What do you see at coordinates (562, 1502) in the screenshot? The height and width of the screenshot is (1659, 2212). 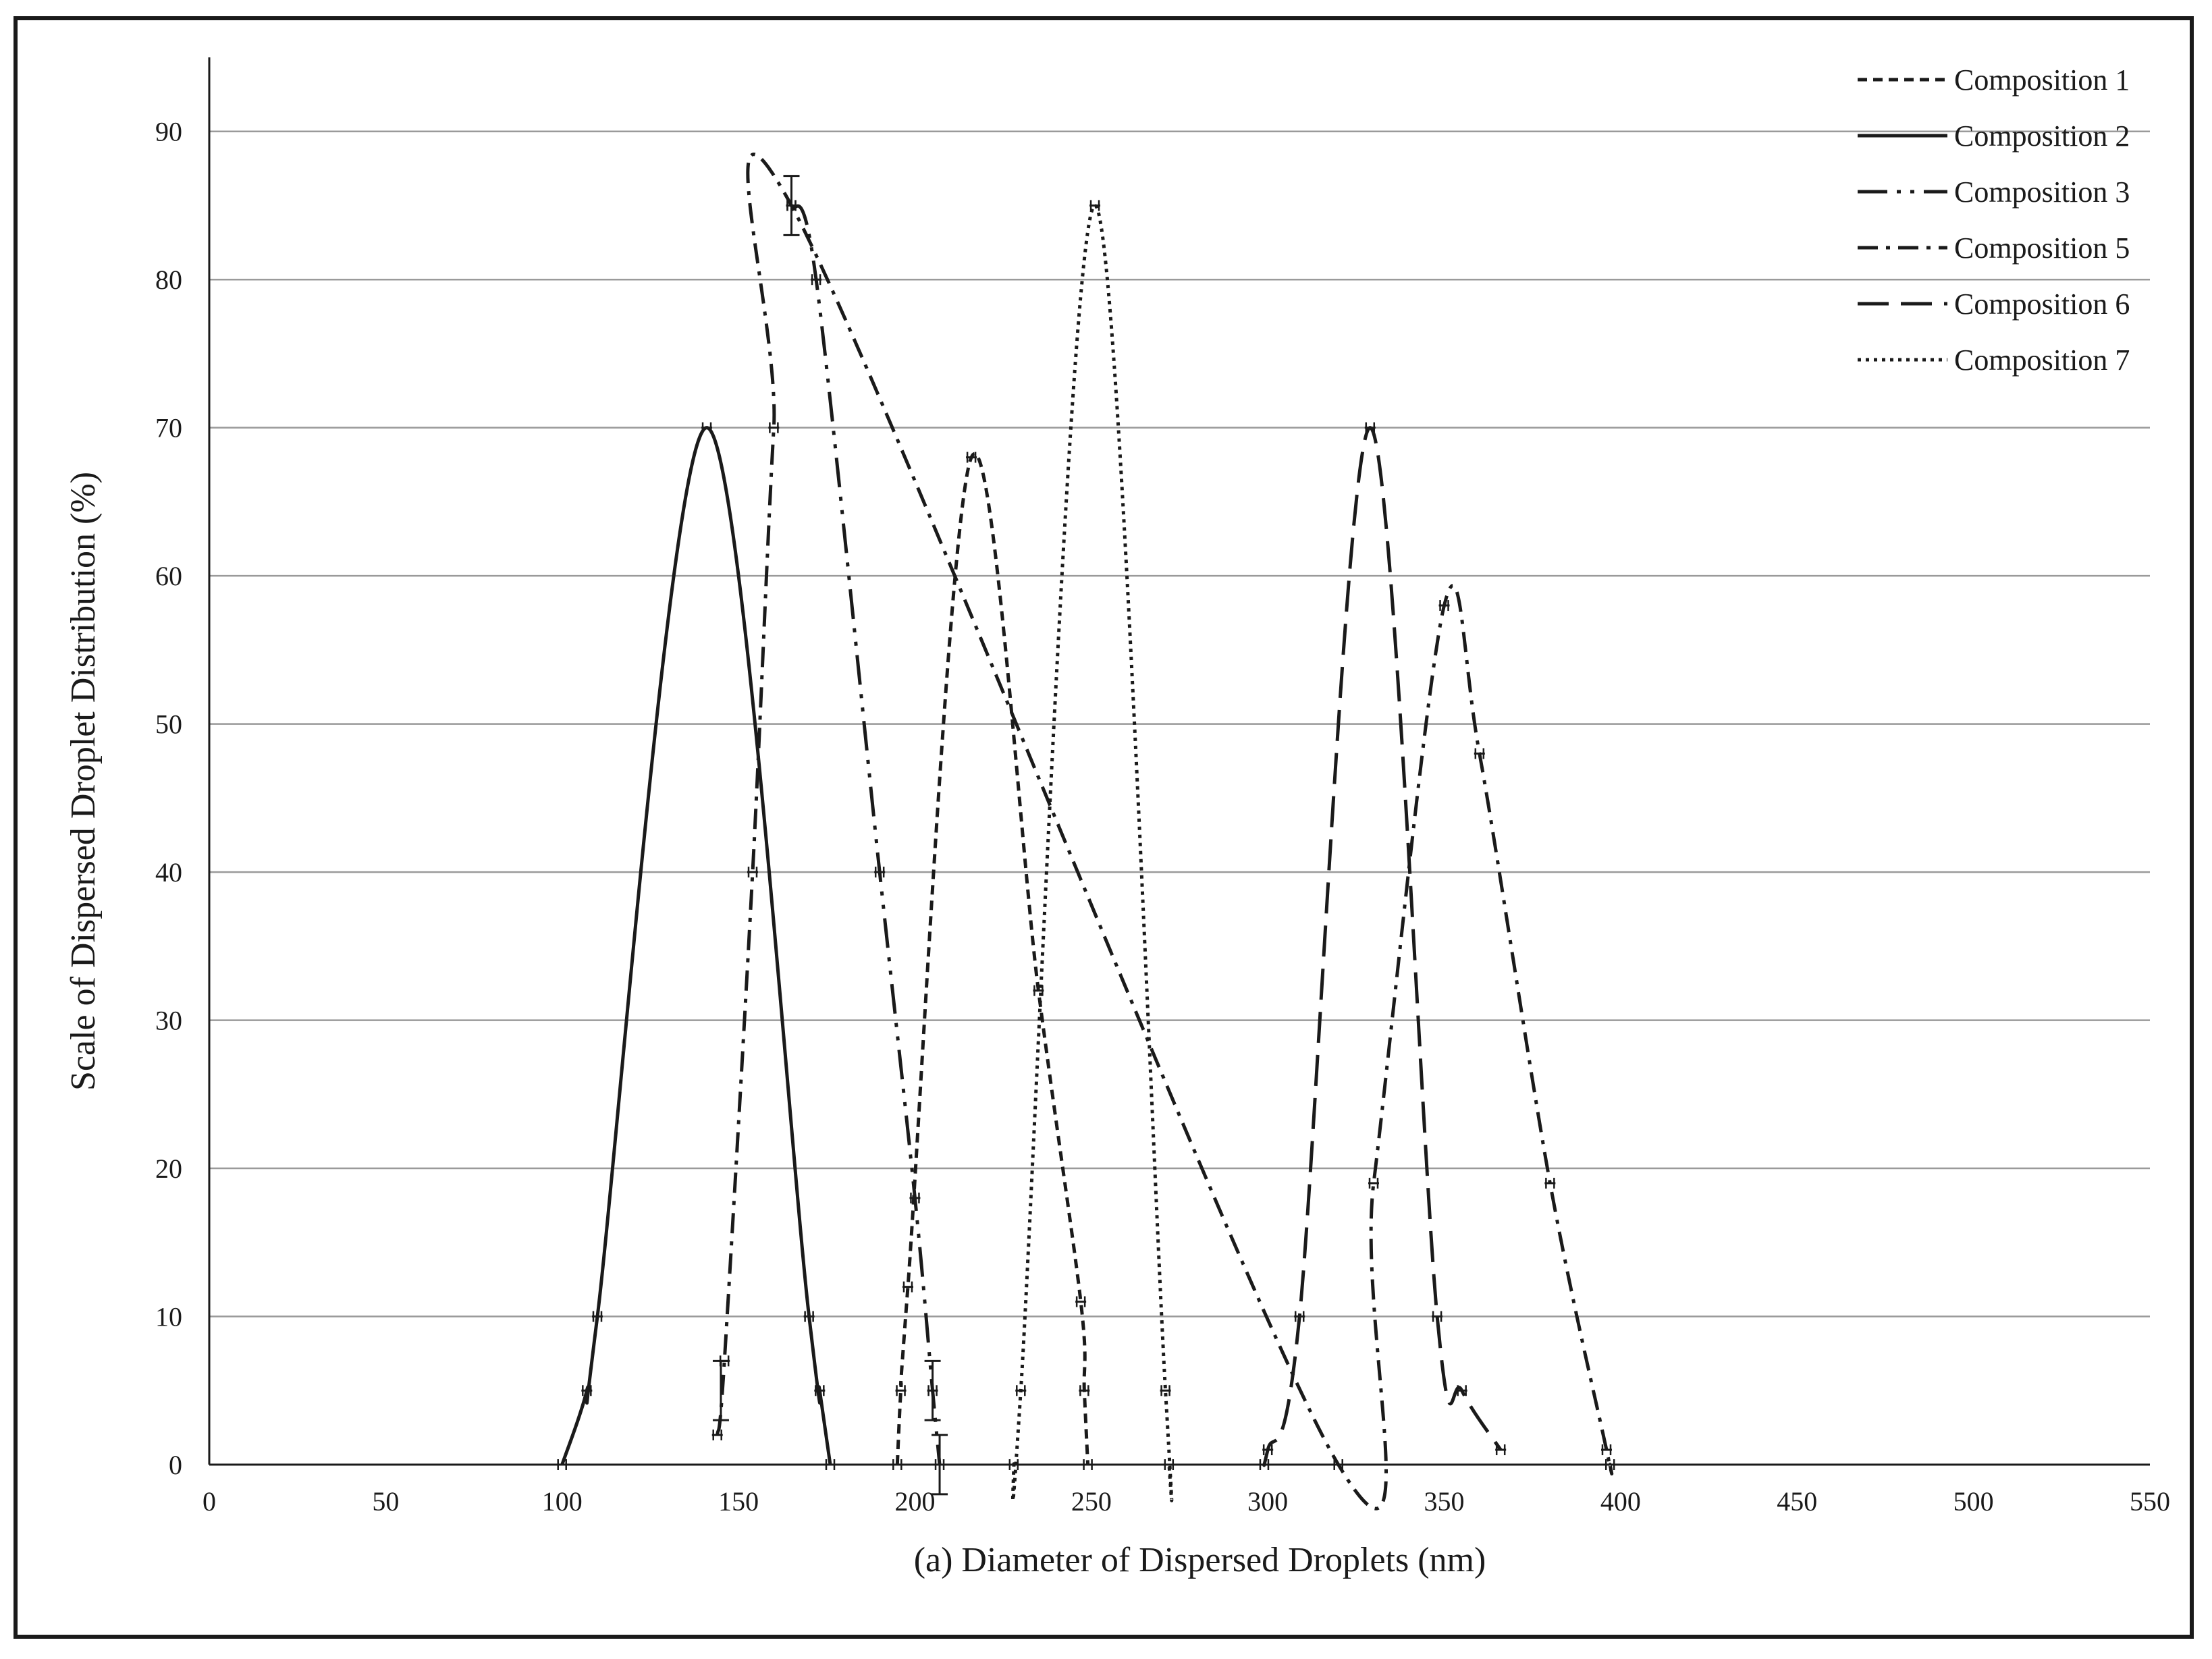 I see `x-tick-label: 100` at bounding box center [562, 1502].